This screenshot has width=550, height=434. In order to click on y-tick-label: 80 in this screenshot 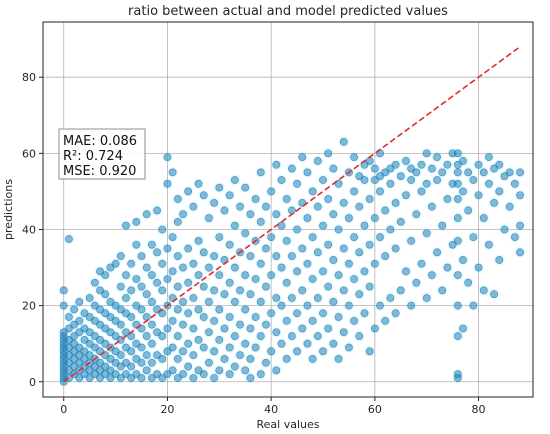, I will do `click(29, 77)`.